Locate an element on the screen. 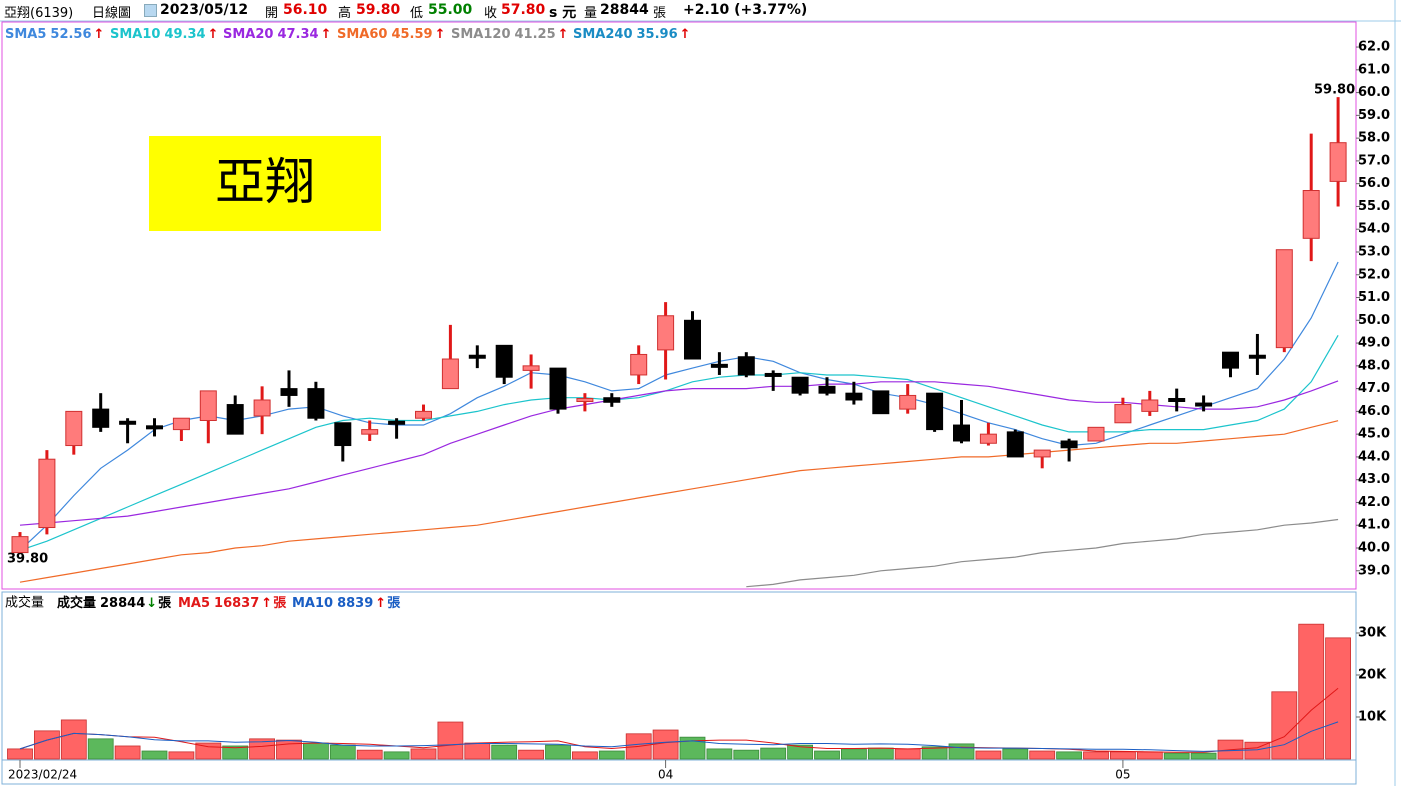 The width and height of the screenshot is (1401, 786). volume-legend: 成交量 28844↓張 is located at coordinates (114, 603).